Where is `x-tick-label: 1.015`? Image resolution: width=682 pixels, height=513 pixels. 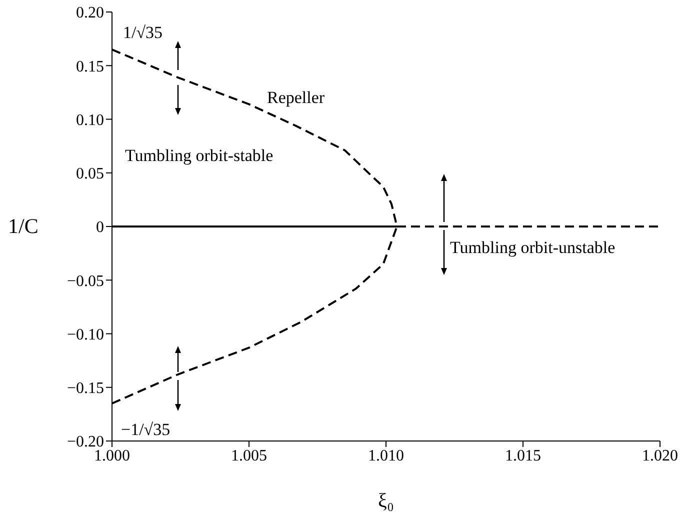
x-tick-label: 1.015 is located at coordinates (523, 455).